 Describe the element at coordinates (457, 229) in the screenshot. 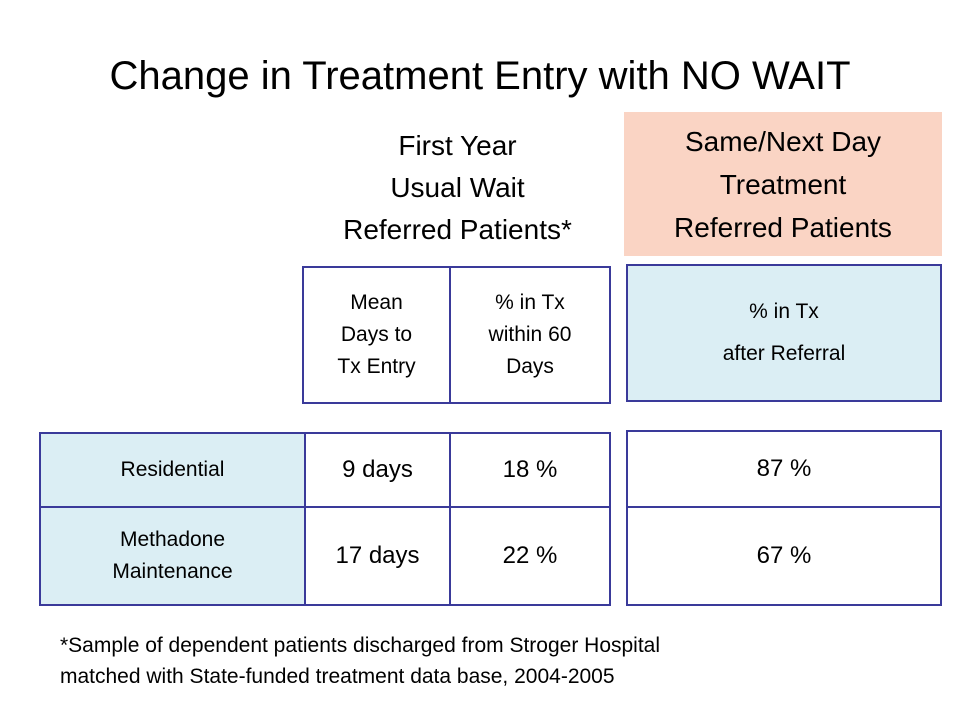

I see `usual-wait-header-line: Referred Patients*` at that location.